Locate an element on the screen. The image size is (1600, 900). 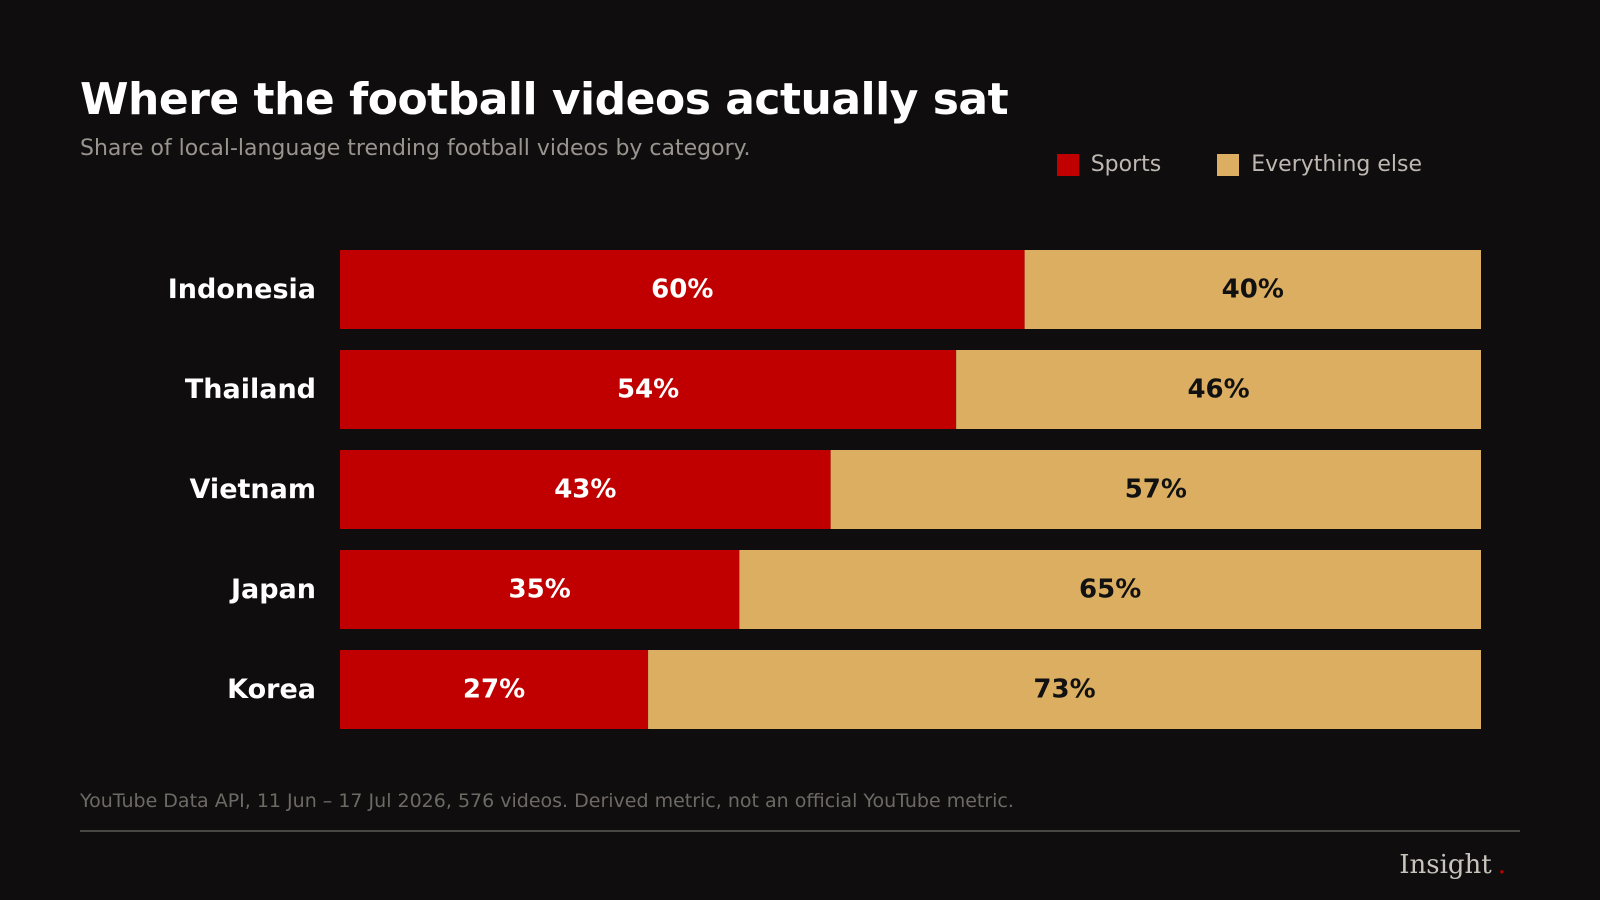
legend-item-sports: Sports is located at coordinates (1109, 165).